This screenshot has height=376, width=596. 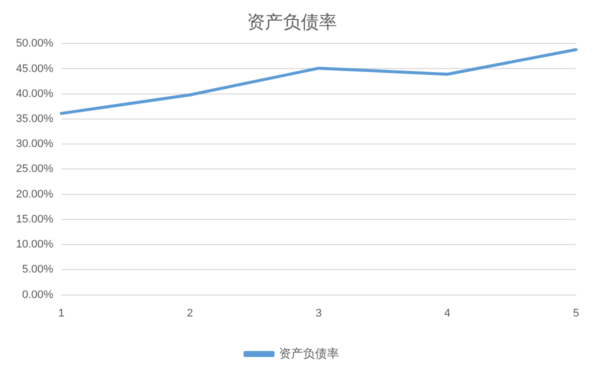 I want to click on x-tick-label: 5, so click(x=576, y=313).